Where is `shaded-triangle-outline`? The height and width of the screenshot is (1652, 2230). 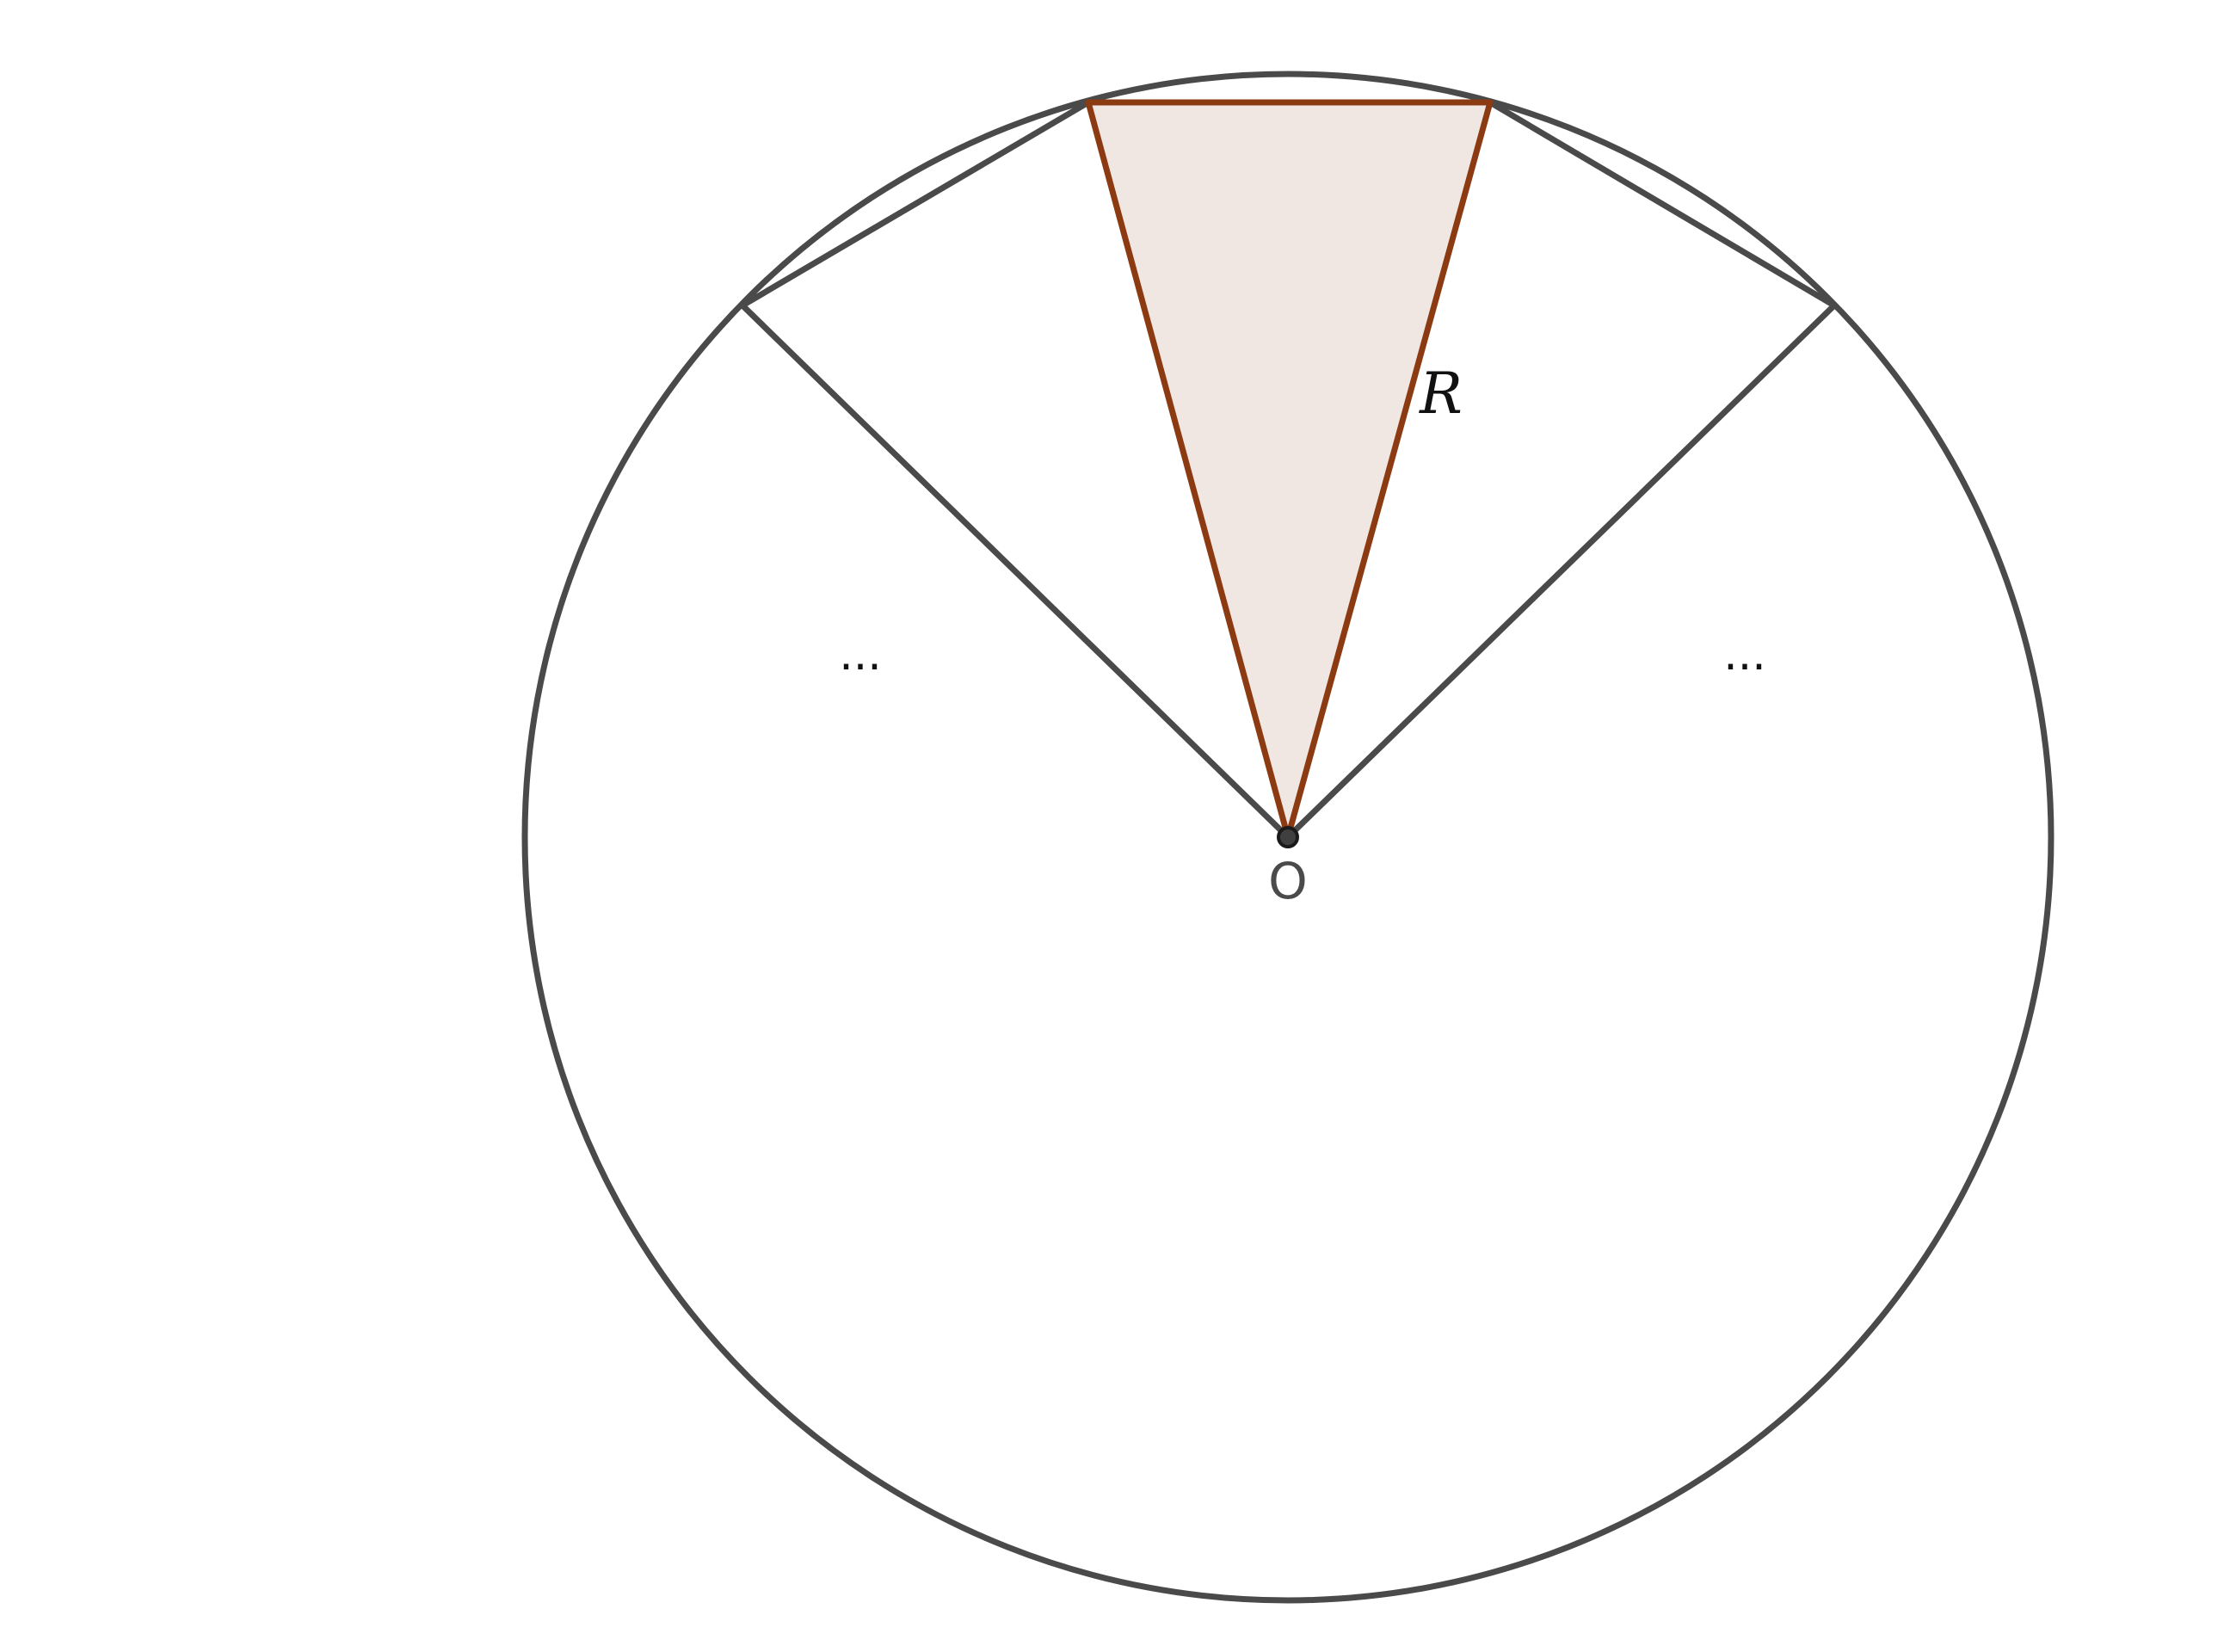 shaded-triangle-outline is located at coordinates (1289, 470).